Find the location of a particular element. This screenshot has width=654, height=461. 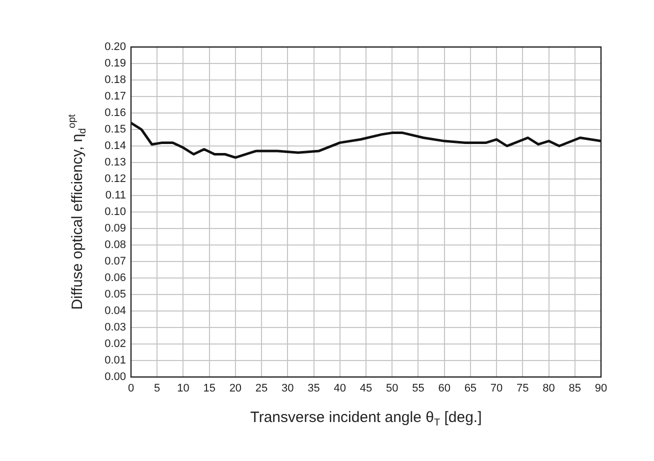

x-tick-label: 90 is located at coordinates (601, 388).